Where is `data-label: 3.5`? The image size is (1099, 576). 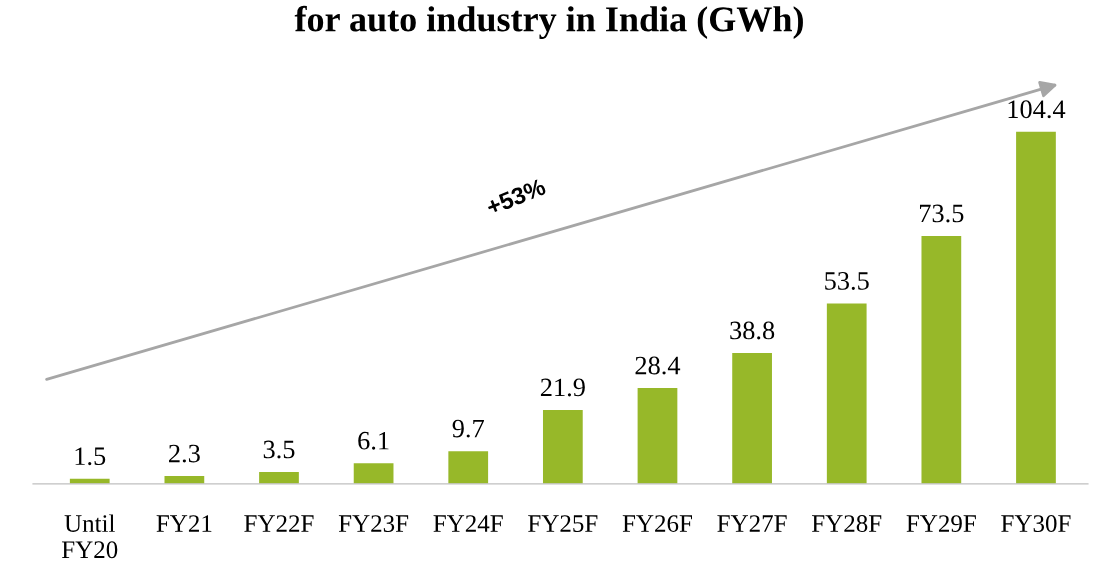
data-label: 3.5 is located at coordinates (279, 449).